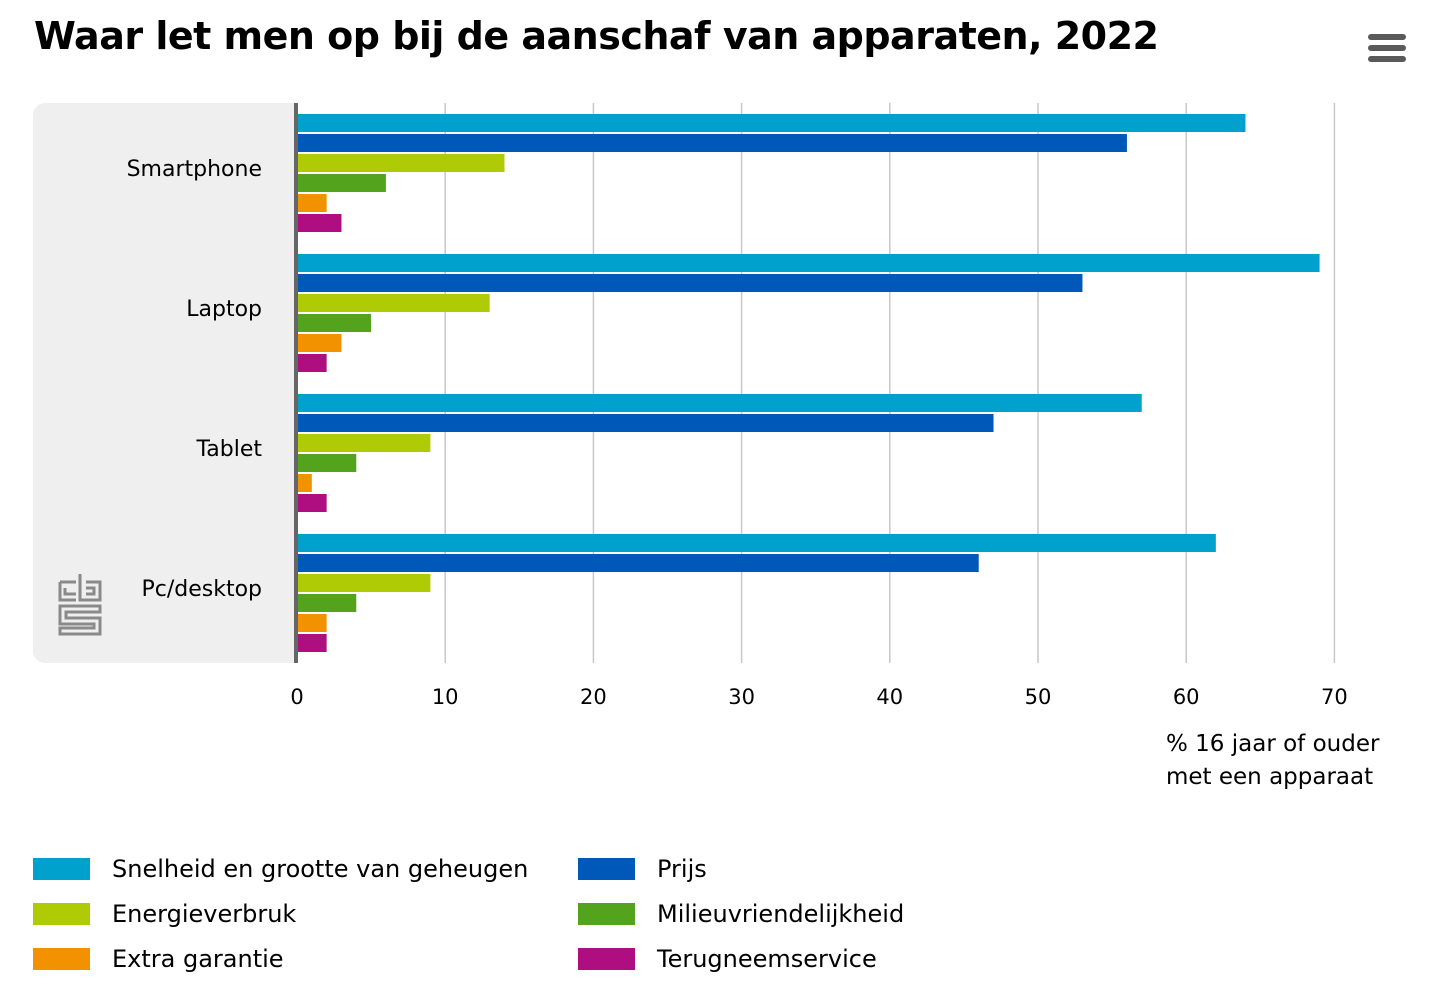 This screenshot has height=1000, width=1456. Describe the element at coordinates (1270, 777) in the screenshot. I see `x-axis-title-line-2: met een apparaat` at that location.